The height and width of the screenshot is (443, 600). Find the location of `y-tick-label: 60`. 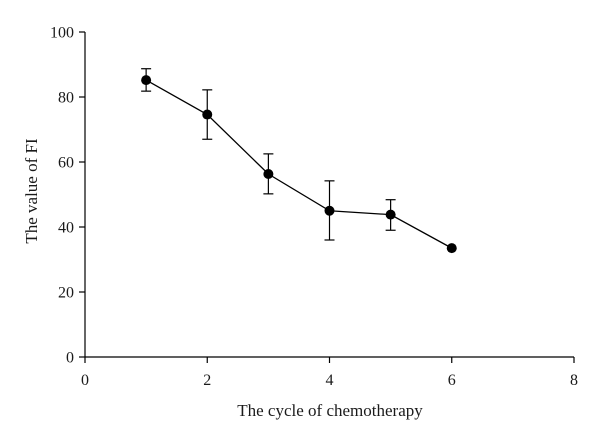

y-tick-label: 60 is located at coordinates (66, 163).